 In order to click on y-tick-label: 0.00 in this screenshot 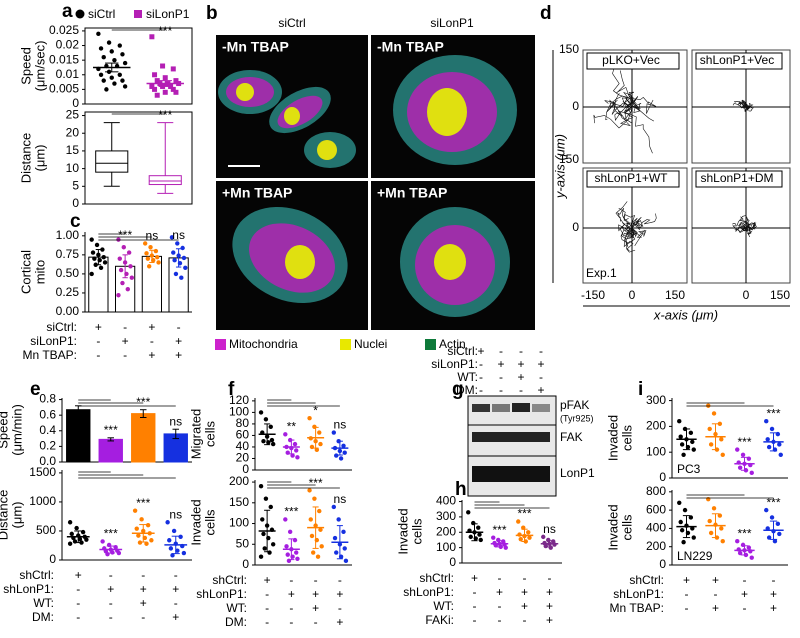, I will do `click(68, 311)`.